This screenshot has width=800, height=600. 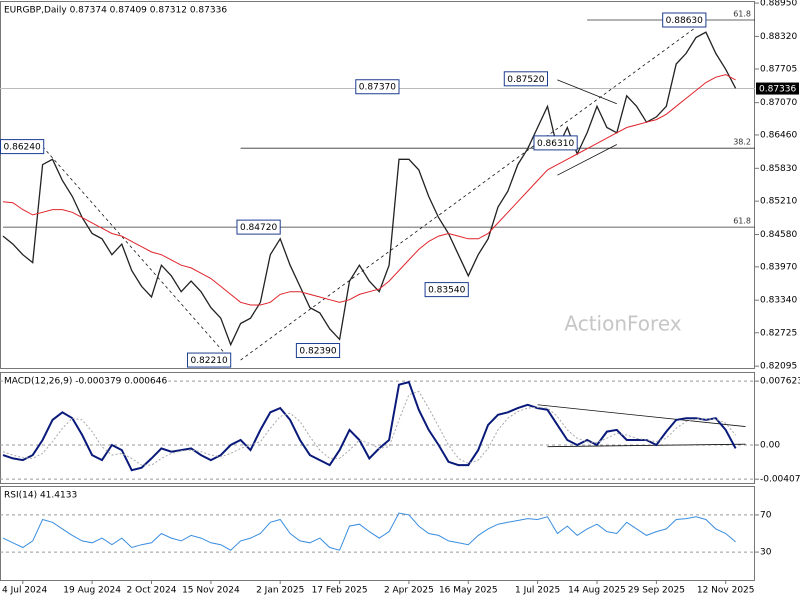 I want to click on panel-title: RSI(14) 41.4133, so click(x=40, y=496).